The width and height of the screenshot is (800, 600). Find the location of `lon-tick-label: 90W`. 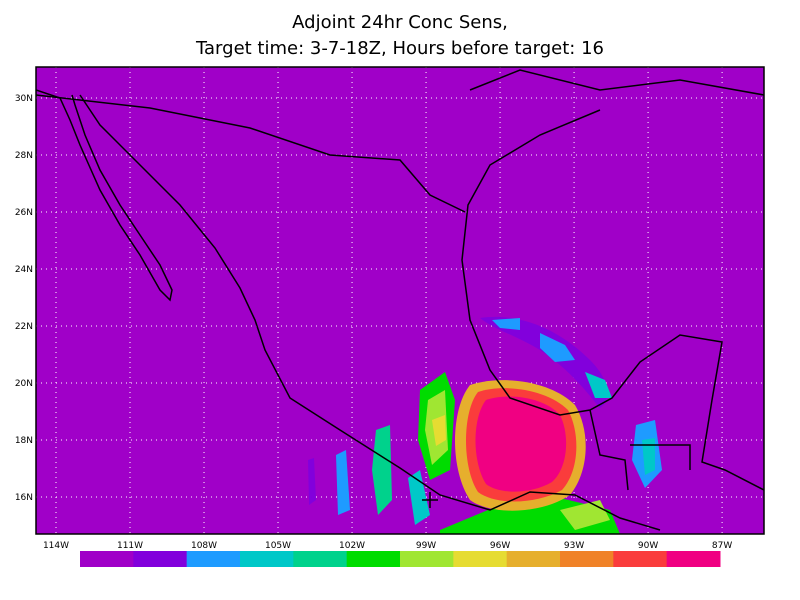

lon-tick-label: 90W is located at coordinates (648, 546).